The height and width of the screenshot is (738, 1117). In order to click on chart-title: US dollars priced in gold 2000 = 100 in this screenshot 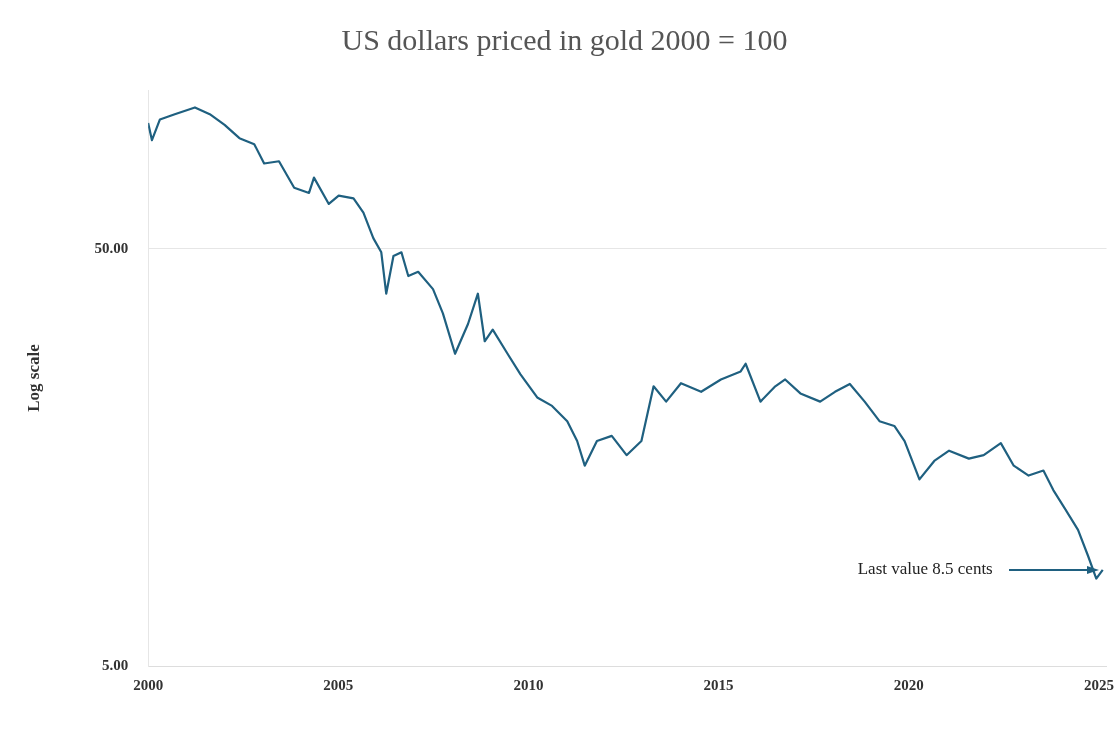, I will do `click(564, 39)`.